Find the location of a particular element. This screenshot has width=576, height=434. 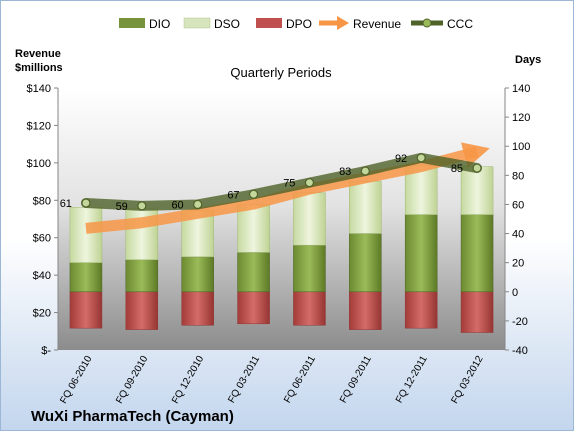

category-tick-label: FQ 09-2011 is located at coordinates (356, 379).